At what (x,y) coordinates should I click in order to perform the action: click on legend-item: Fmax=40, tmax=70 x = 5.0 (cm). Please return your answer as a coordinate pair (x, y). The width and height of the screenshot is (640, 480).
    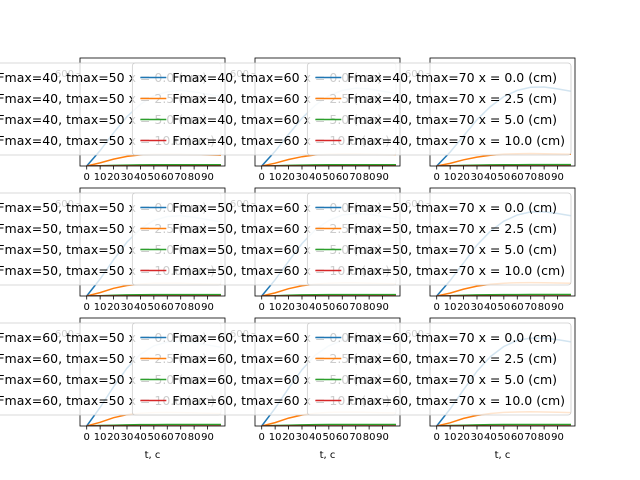
    Looking at the image, I should click on (436, 119).